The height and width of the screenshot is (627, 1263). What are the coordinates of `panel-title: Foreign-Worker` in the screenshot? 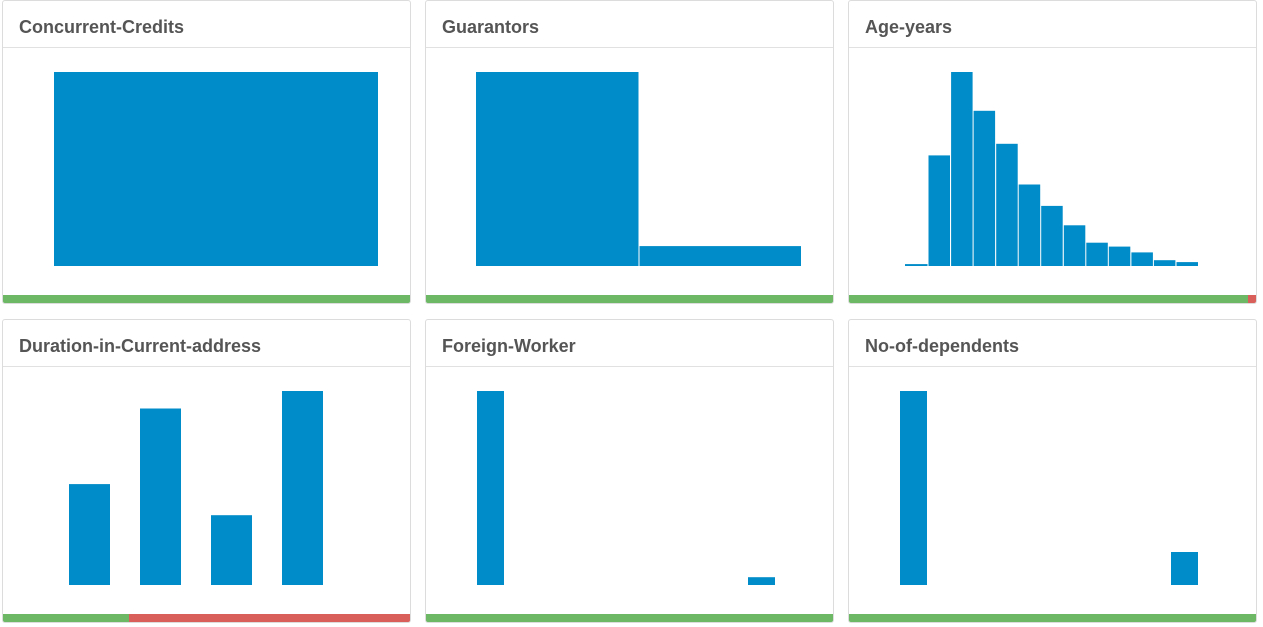 It's located at (629, 343).